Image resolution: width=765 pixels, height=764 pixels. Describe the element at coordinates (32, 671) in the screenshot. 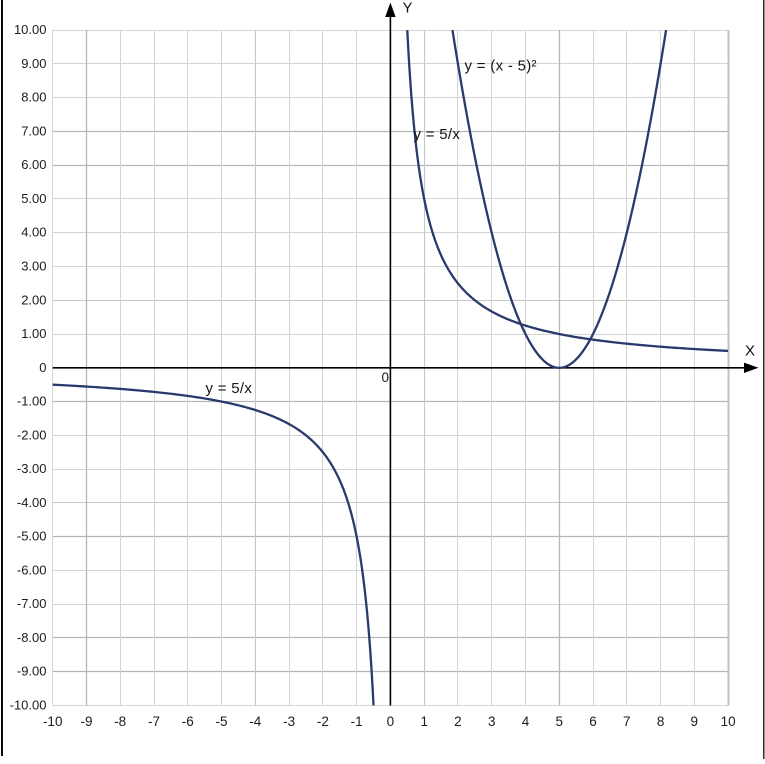

I see `svg-text: -9.00` at that location.